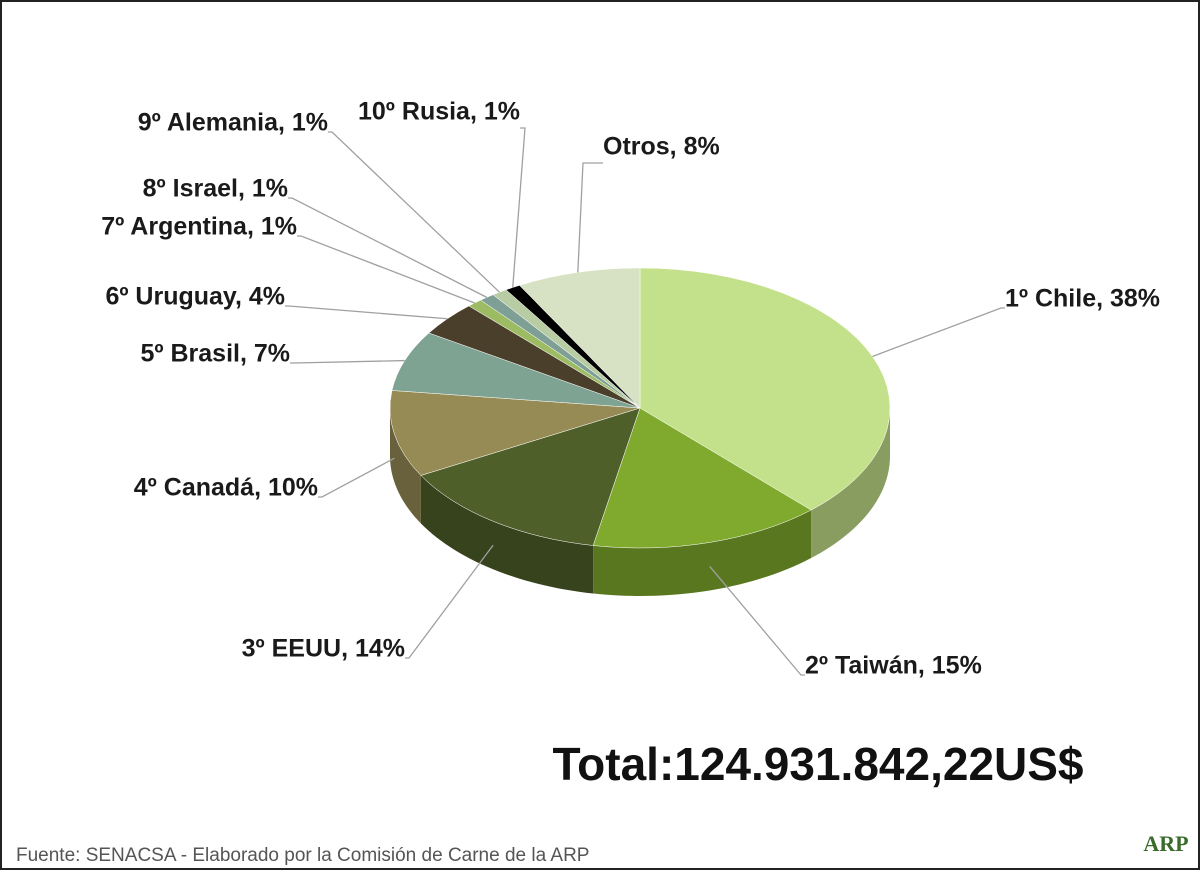 Image resolution: width=1200 pixels, height=870 pixels. I want to click on logo: ARP, so click(1165, 843).